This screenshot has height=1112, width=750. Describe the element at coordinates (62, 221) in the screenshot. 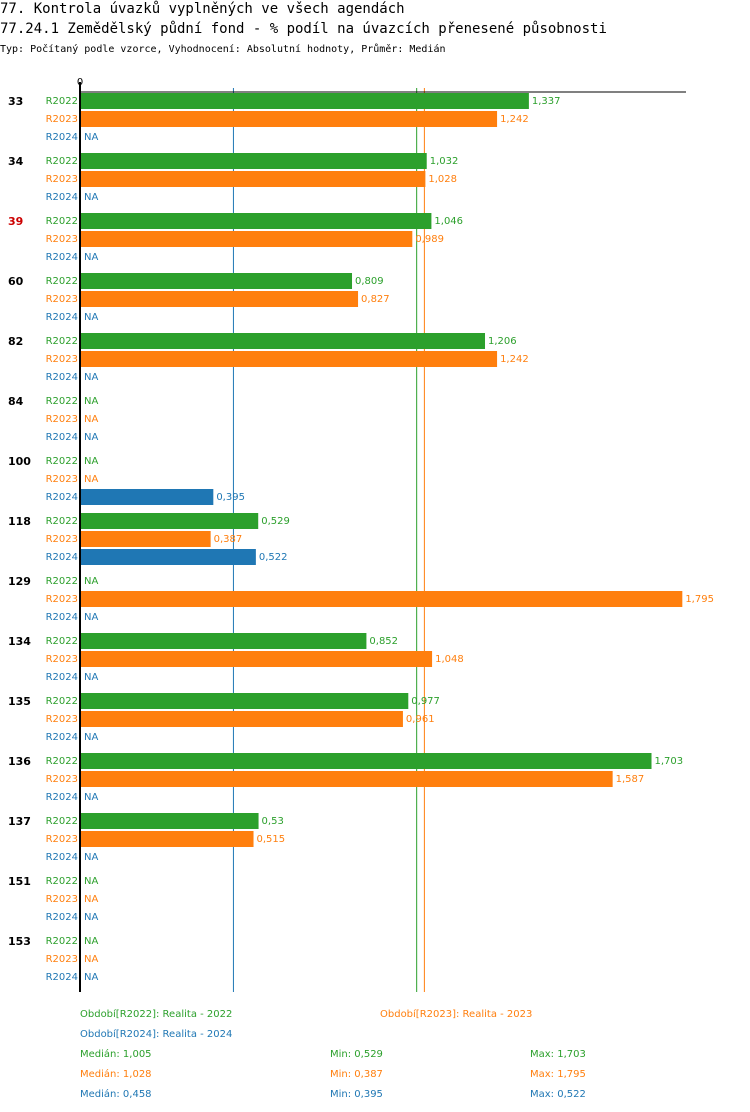

I see `series-label-39-r2022: R2022` at that location.